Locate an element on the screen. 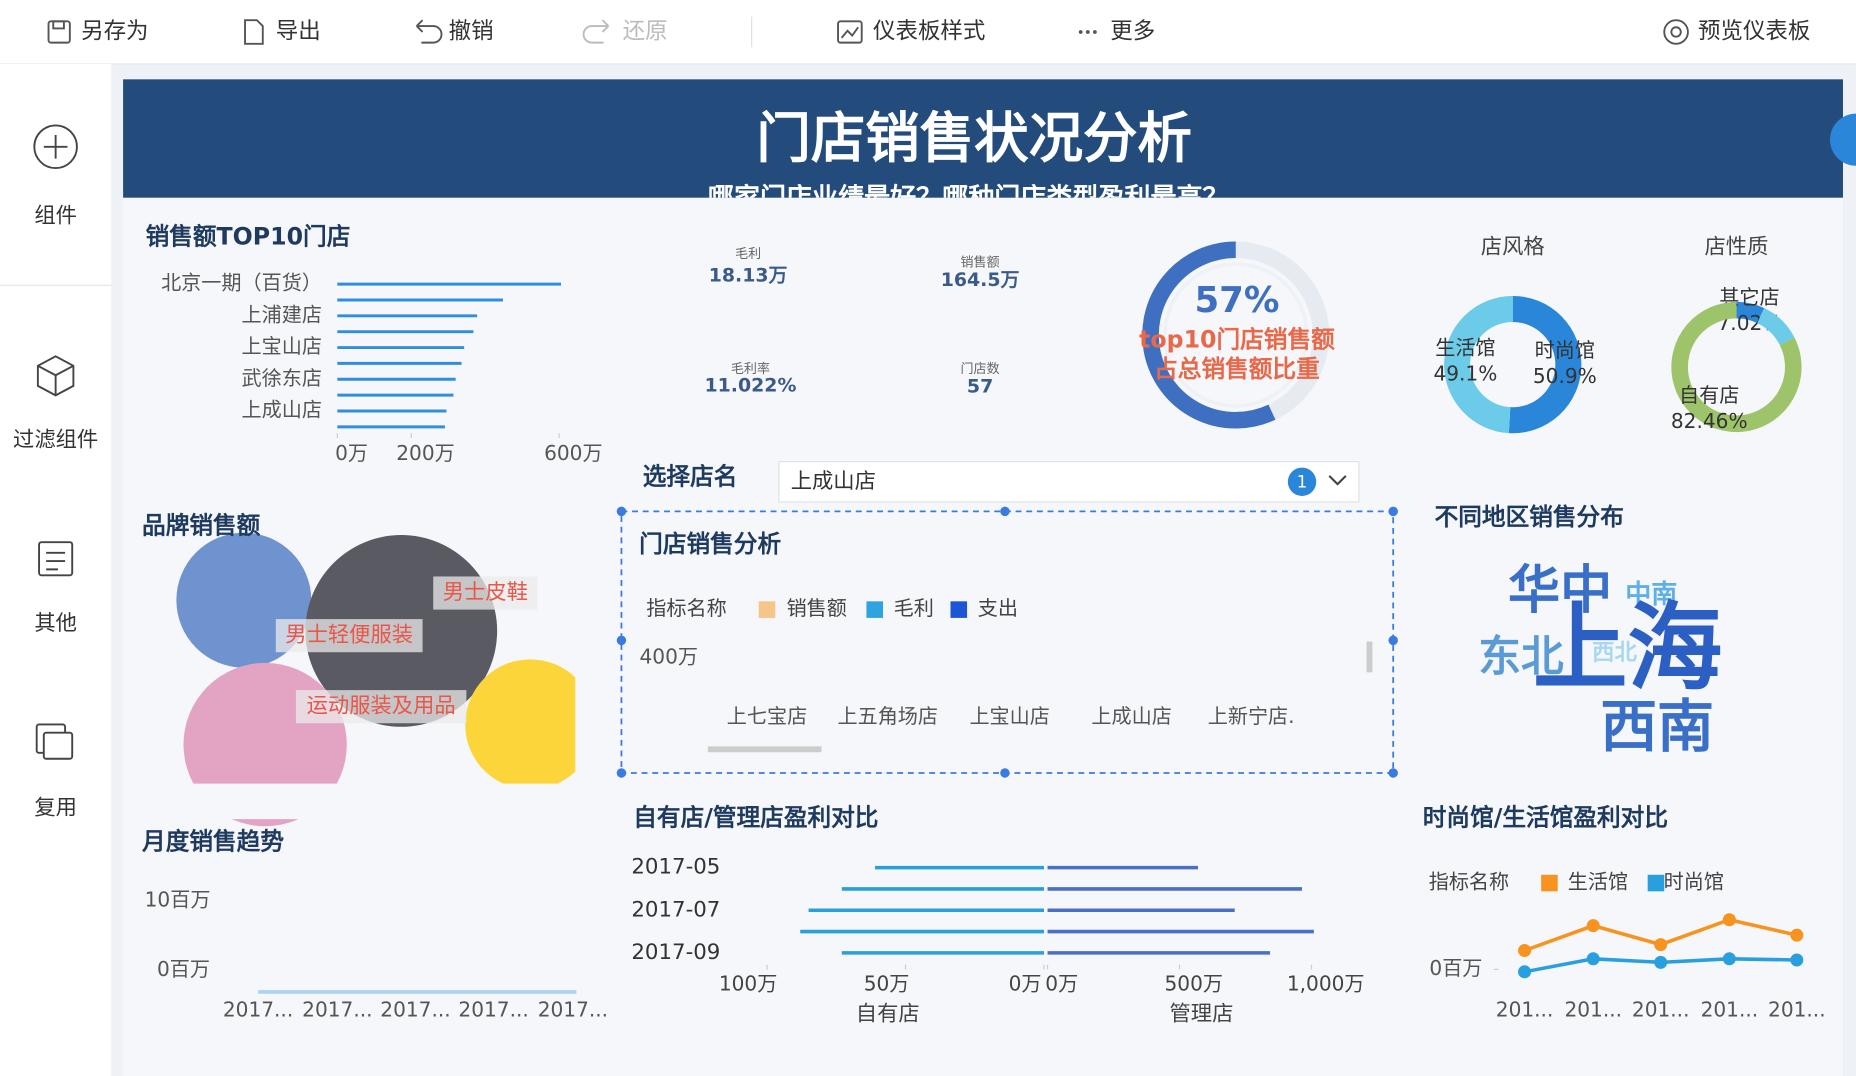 The image size is (1856, 1076). legend-label: 毛利 is located at coordinates (914, 608).